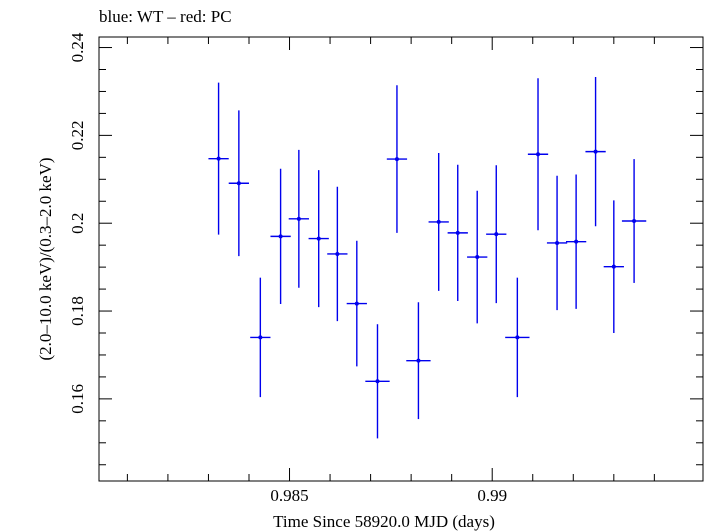 This screenshot has height=532, width=705. What do you see at coordinates (77, 311) in the screenshot?
I see `y-tick-label: 0.18` at bounding box center [77, 311].